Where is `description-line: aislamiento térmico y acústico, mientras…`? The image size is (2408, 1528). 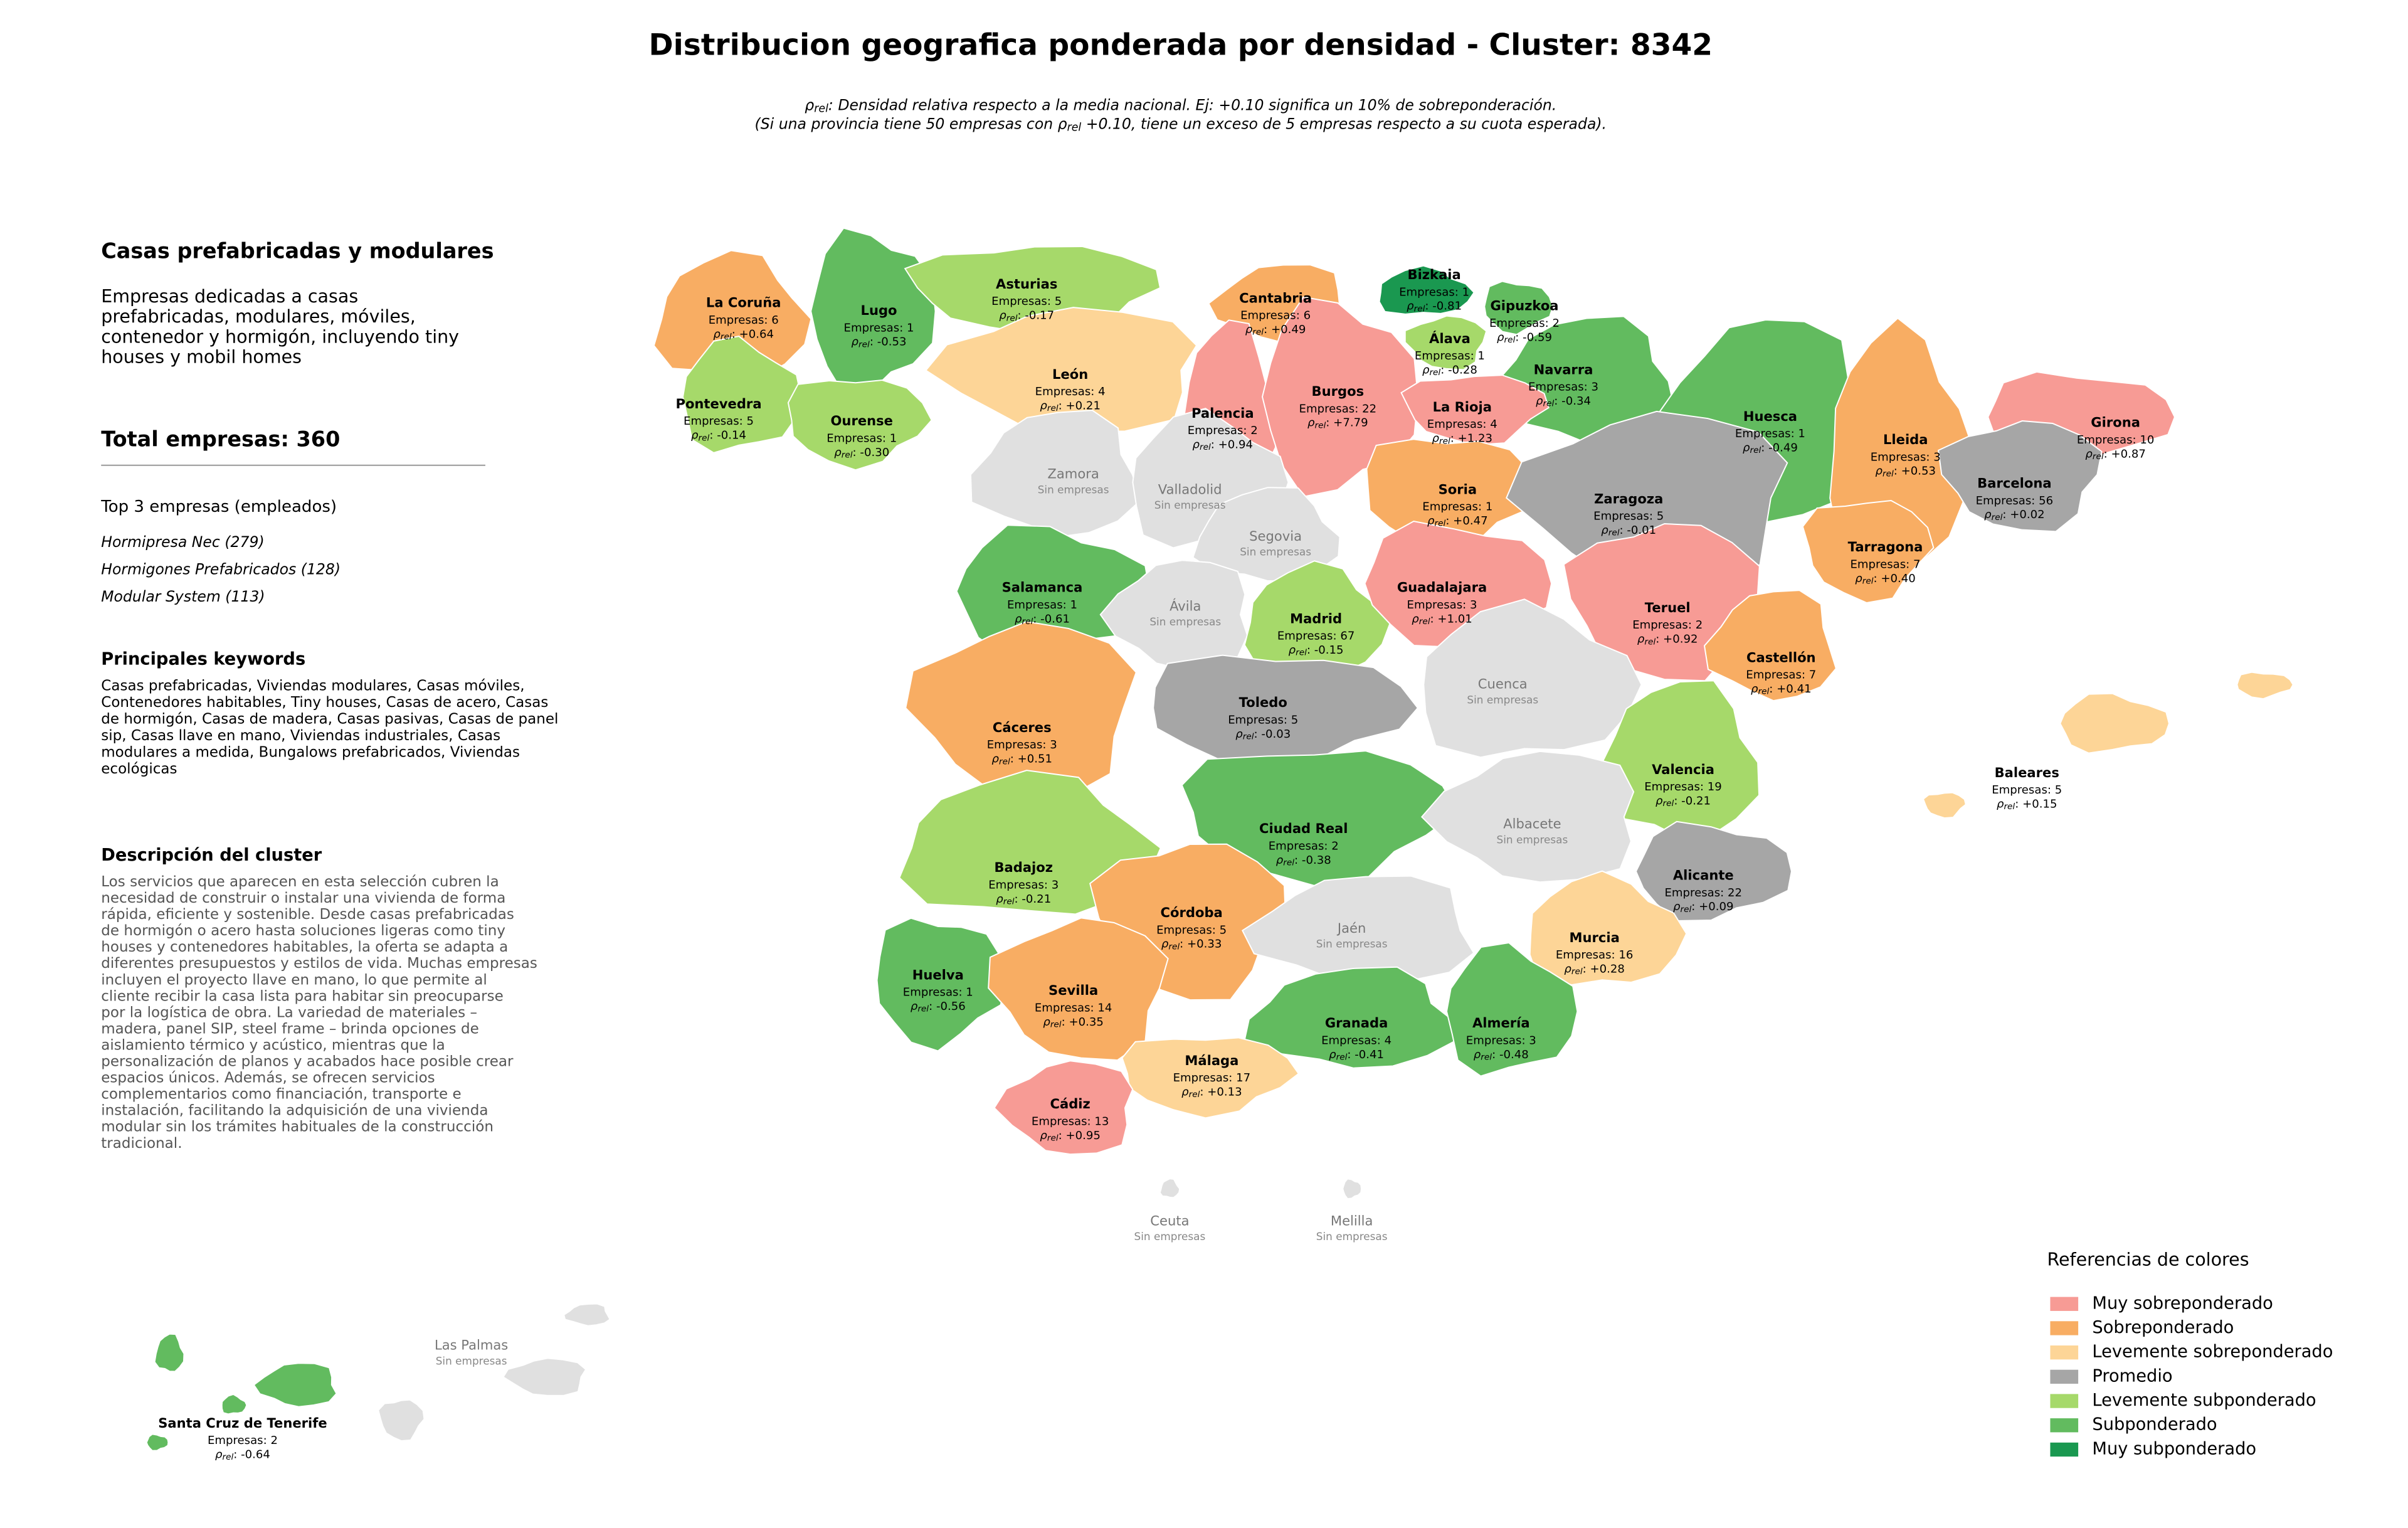
description-line: aislamiento térmico y acústico, mientras… is located at coordinates (273, 1045).